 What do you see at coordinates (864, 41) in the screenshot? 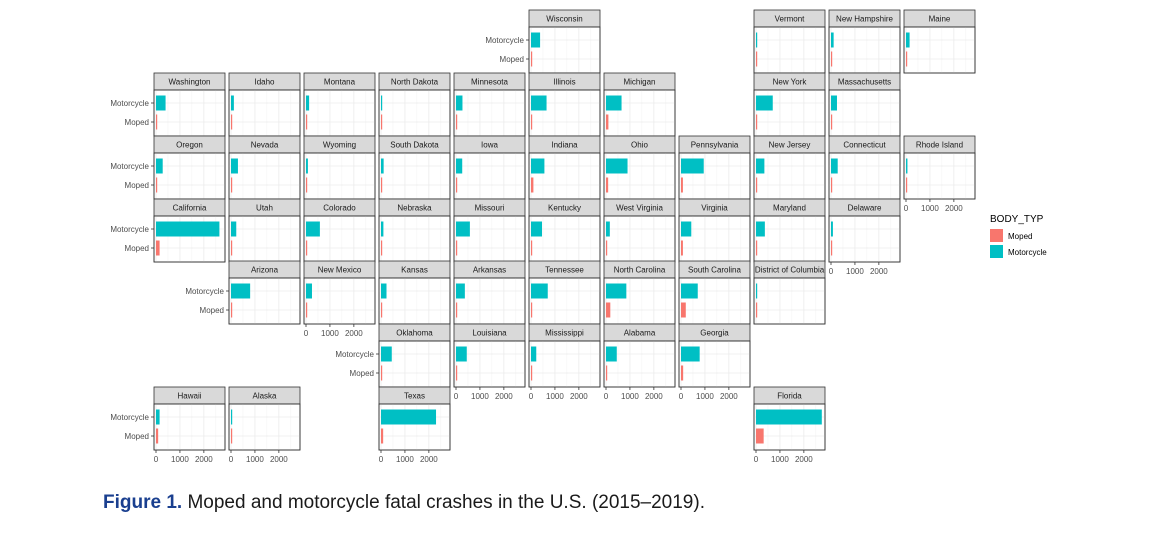
I see `facet-new-hampshire: New Hampshire` at bounding box center [864, 41].